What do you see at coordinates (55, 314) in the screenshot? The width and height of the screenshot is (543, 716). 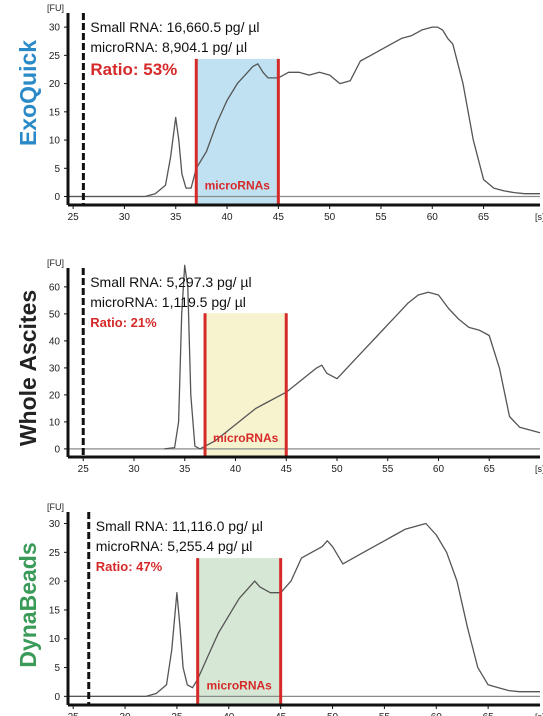 I see `y-tick-label: 50` at bounding box center [55, 314].